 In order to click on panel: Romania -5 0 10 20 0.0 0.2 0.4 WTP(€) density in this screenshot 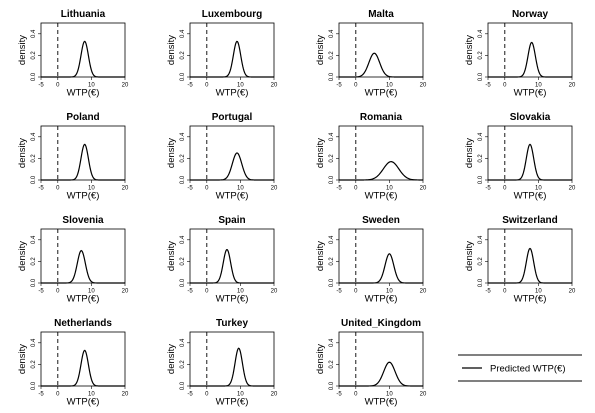, I will do `click(371, 157)`.